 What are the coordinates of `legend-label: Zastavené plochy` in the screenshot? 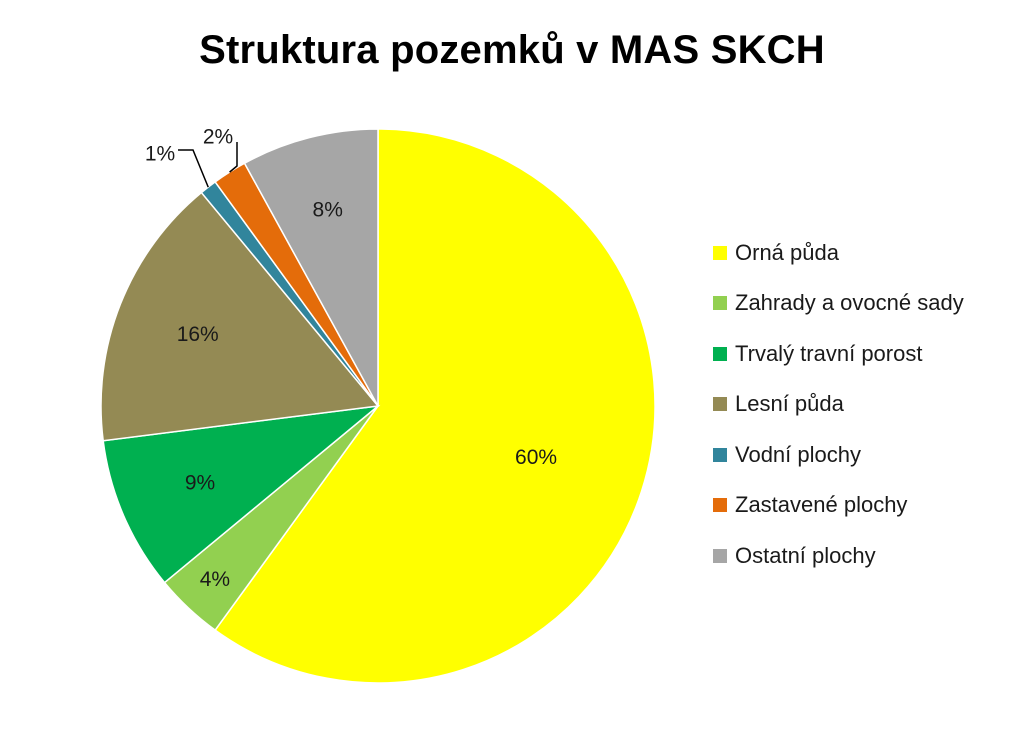 It's located at (821, 505).